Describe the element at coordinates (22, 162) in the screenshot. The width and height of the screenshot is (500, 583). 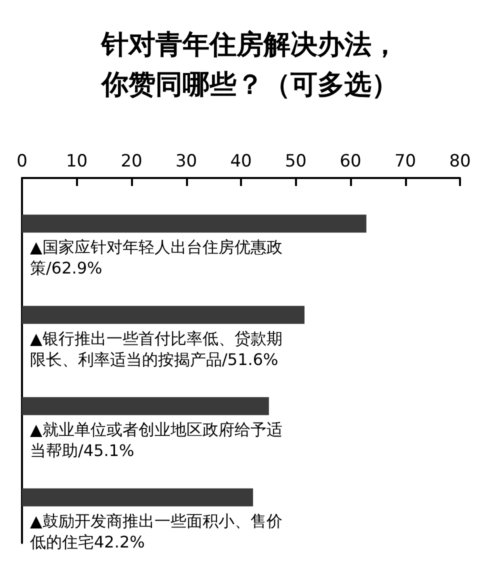
I see `x-tick-label: 0` at that location.